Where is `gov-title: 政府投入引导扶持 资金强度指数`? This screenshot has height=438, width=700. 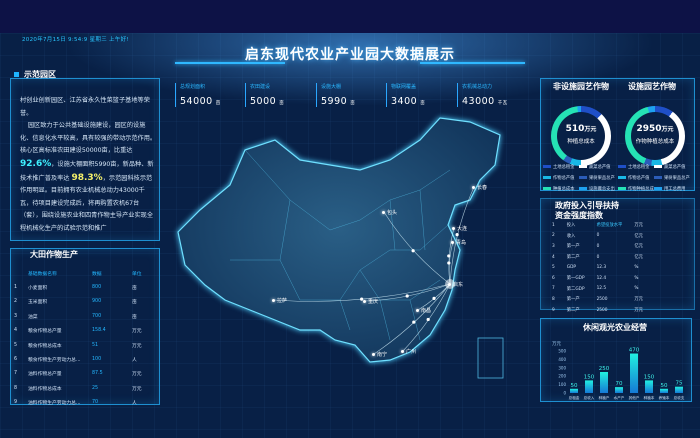
gov-title: 政府投入引导扶持 资金强度指数 is located at coordinates (587, 211).